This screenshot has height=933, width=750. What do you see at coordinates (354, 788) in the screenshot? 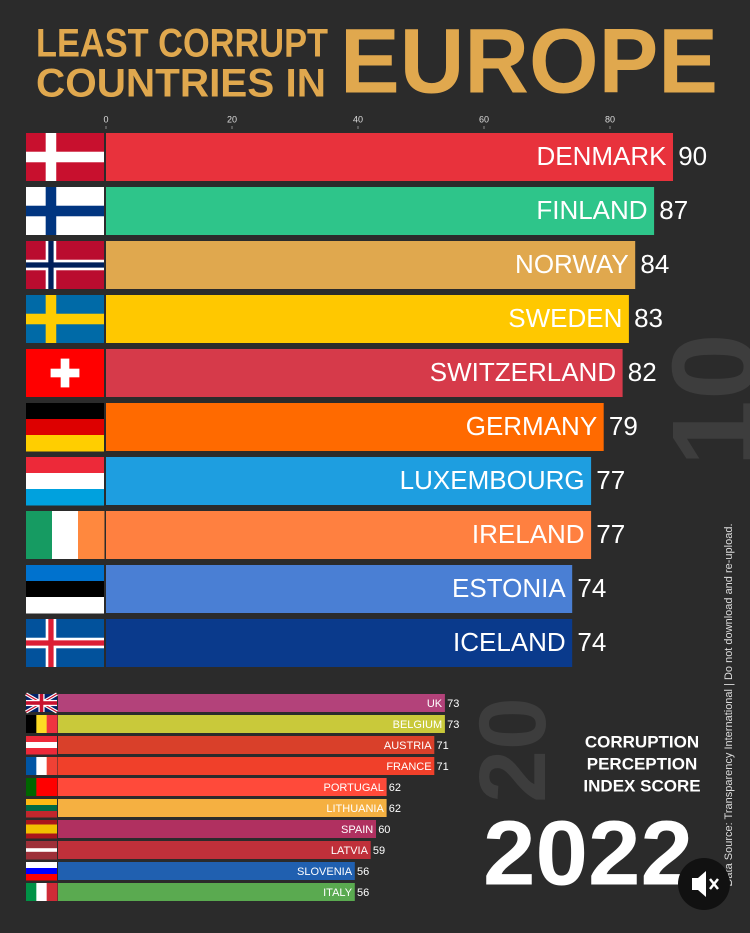
I see `bar-label: PORTUGAL` at bounding box center [354, 788].